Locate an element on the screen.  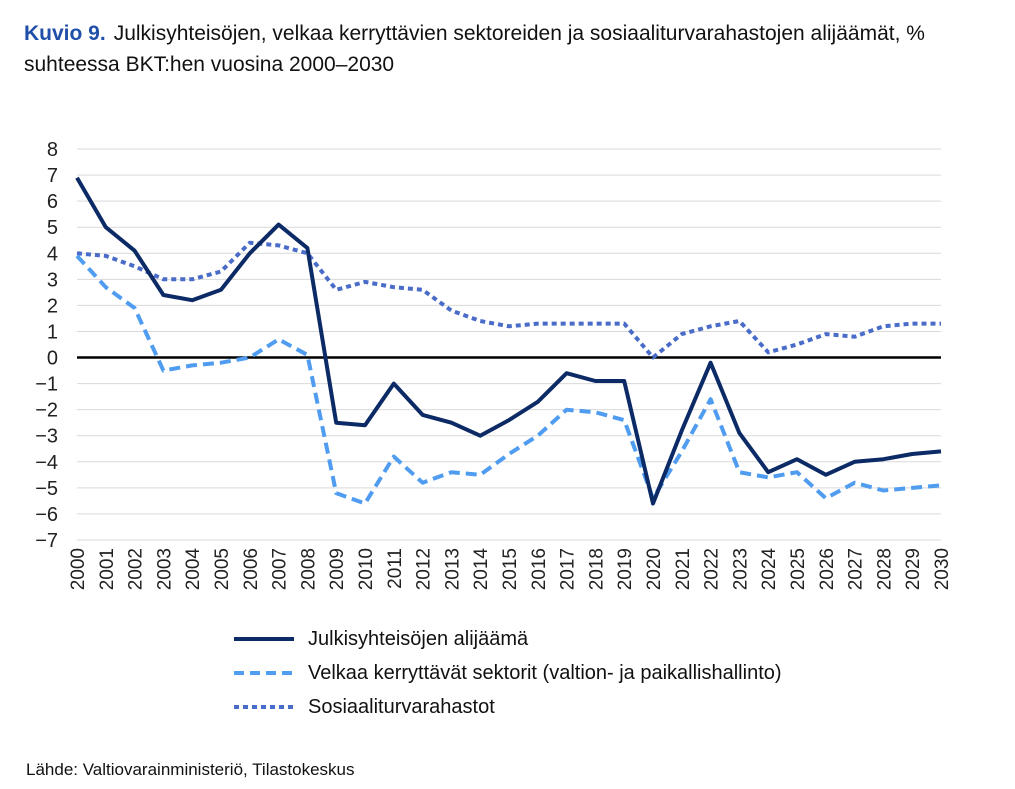
x-tick-label: 2023 is located at coordinates (740, 569).